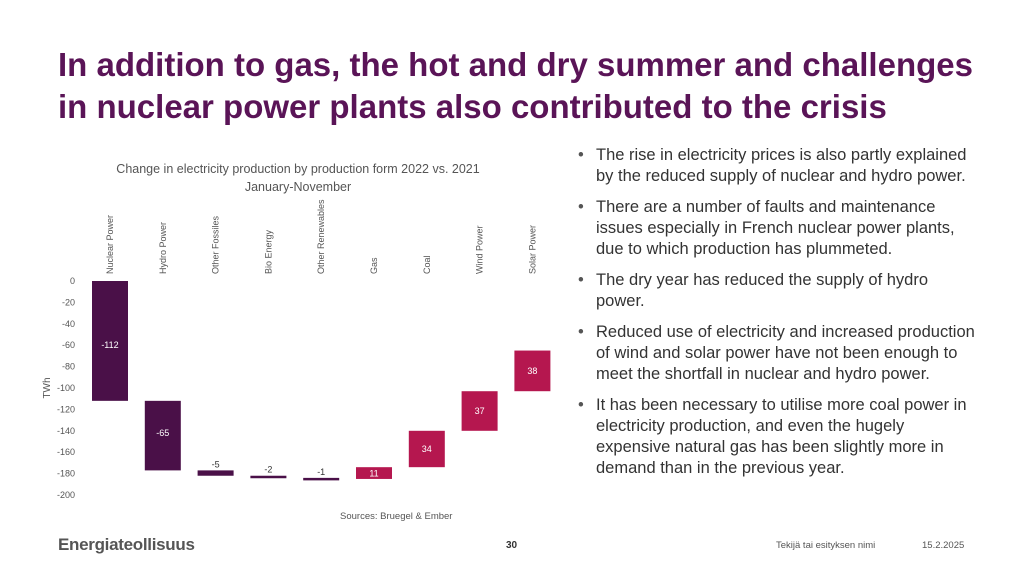 Image resolution: width=1024 pixels, height=576 pixels. I want to click on data-label: -112, so click(109, 345).